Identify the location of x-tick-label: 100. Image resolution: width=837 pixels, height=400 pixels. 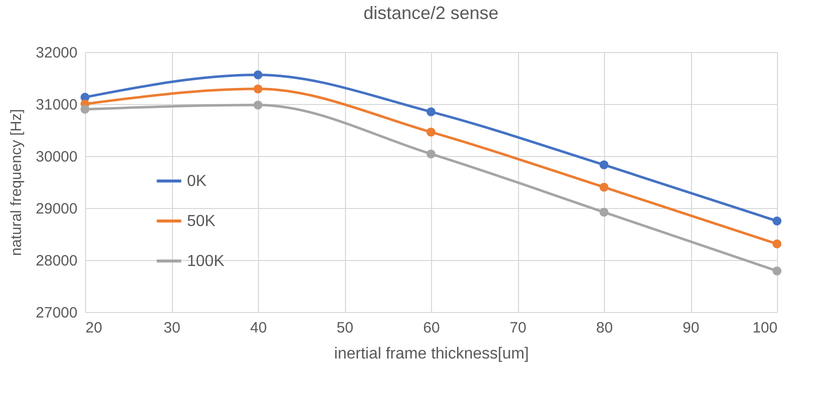
(765, 328).